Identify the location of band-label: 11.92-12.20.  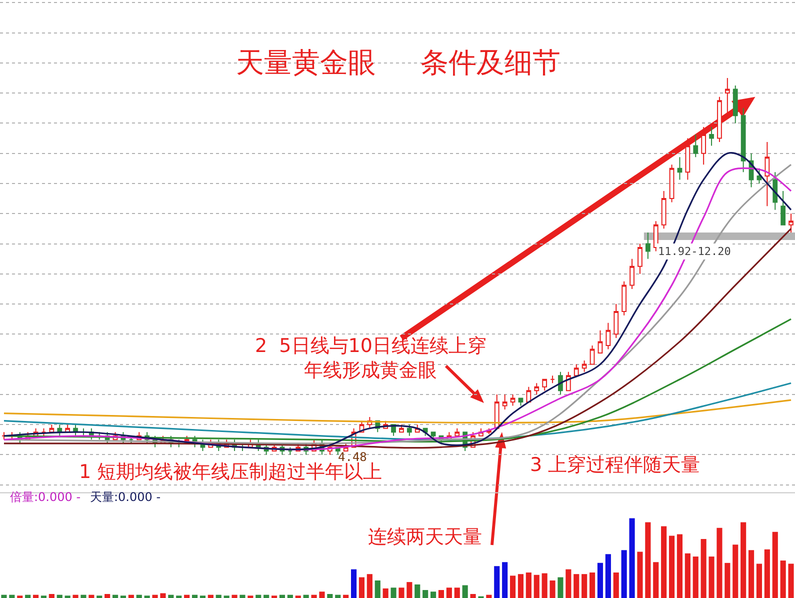
(694, 251).